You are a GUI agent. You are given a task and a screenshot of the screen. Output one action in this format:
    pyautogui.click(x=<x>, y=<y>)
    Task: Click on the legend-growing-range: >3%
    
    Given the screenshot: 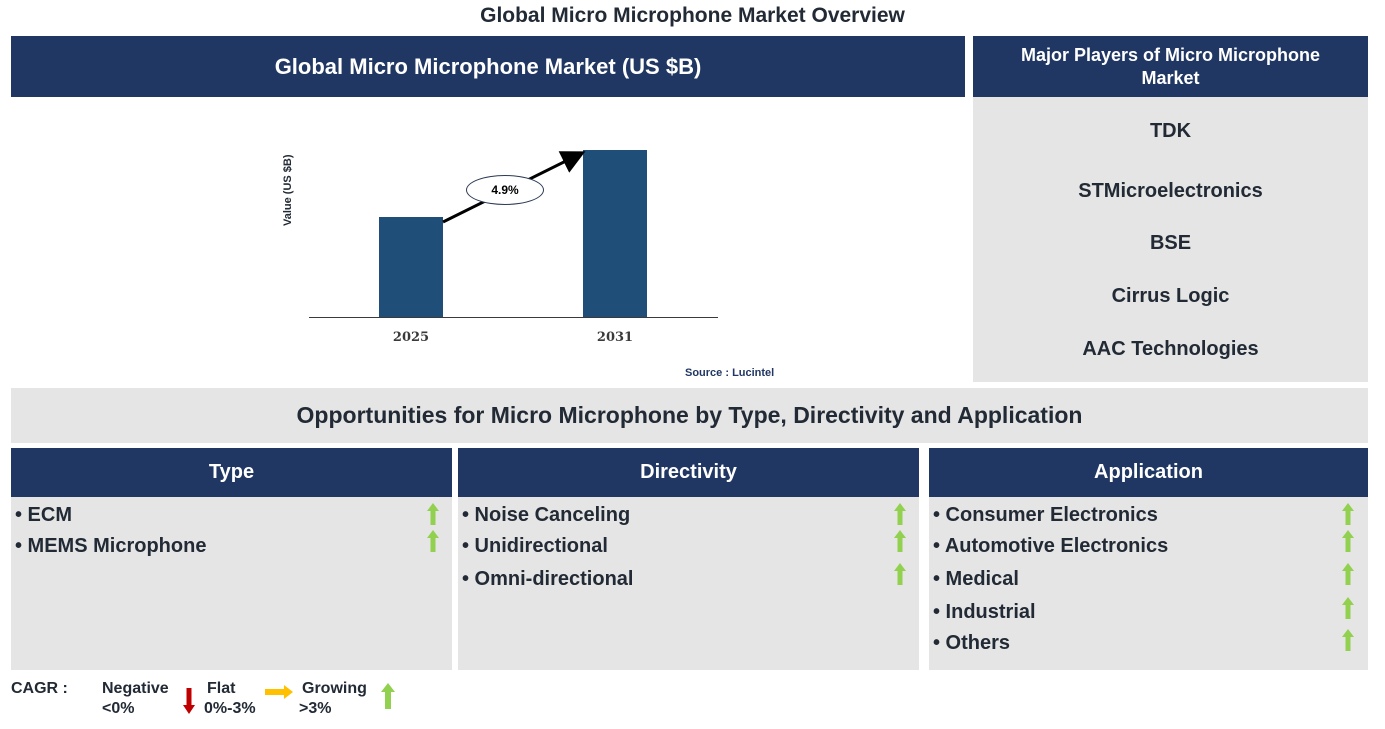 What is the action you would take?
    pyautogui.click(x=315, y=708)
    